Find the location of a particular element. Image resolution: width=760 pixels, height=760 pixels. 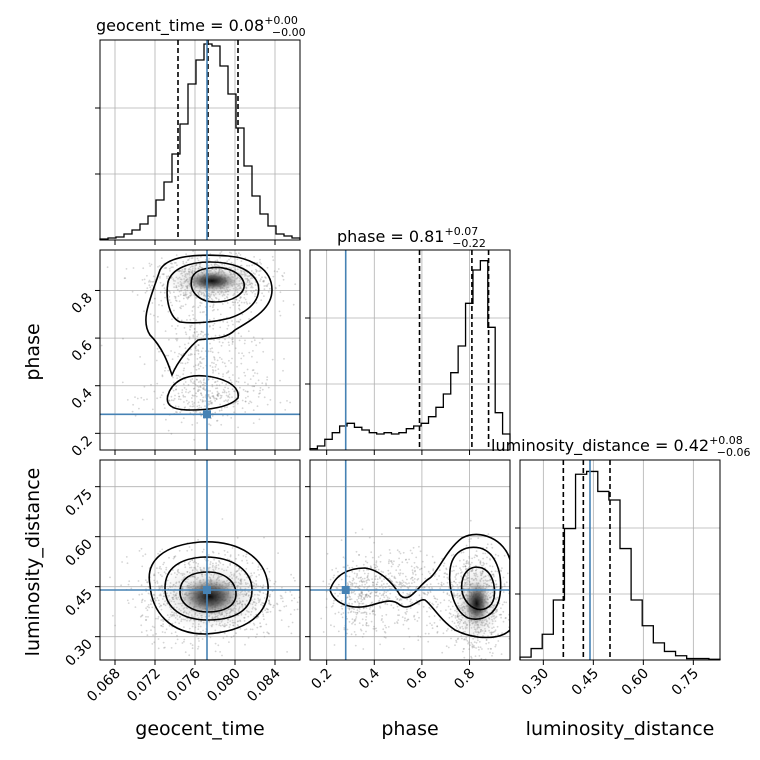

density-core is located at coordinates (212, 281).